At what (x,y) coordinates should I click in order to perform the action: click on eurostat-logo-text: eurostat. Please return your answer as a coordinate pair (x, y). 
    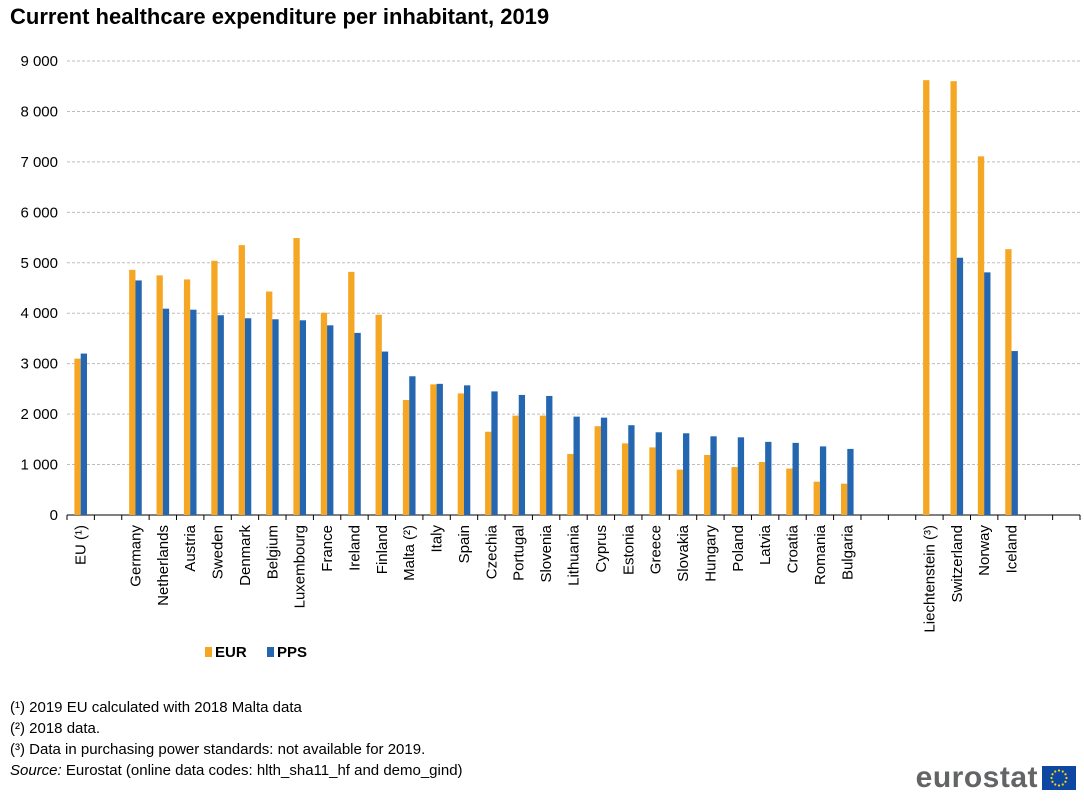
    Looking at the image, I should click on (976, 777).